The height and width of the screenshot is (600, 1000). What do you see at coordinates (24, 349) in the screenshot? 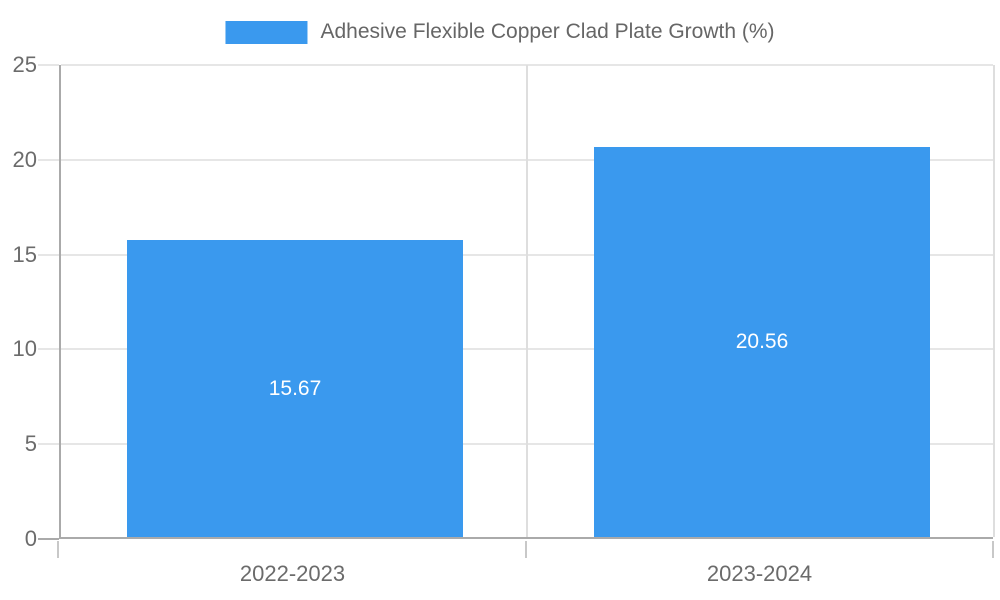
I see `y-tick-label: 10` at bounding box center [24, 349].